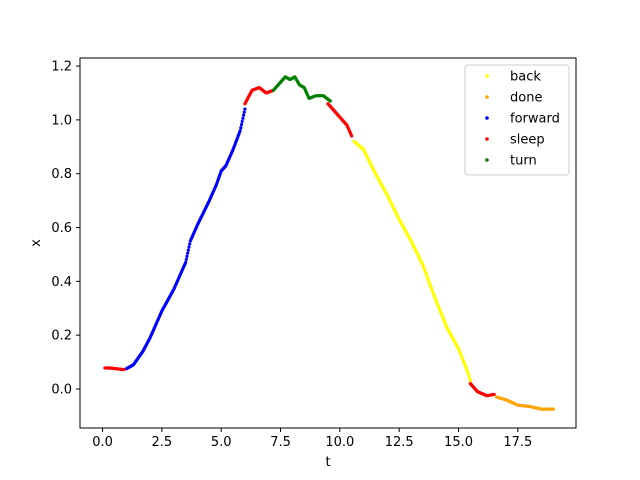 The width and height of the screenshot is (640, 480). Describe the element at coordinates (399, 442) in the screenshot. I see `x-tick-label: 12.5` at that location.